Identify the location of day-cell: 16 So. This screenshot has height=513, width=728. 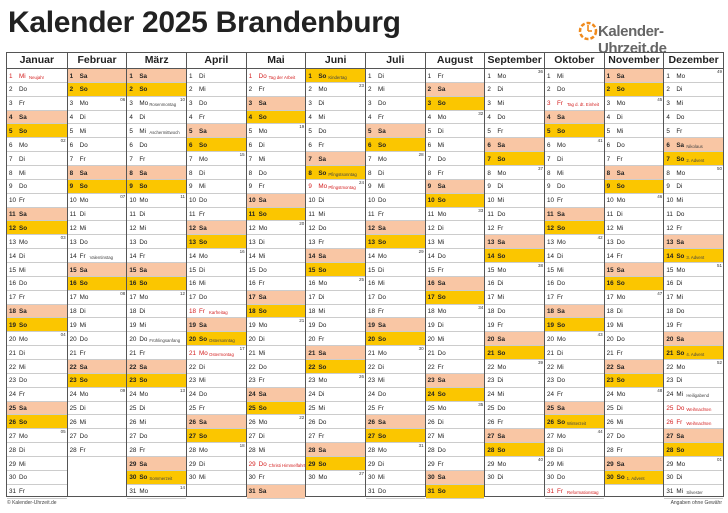
(97, 283).